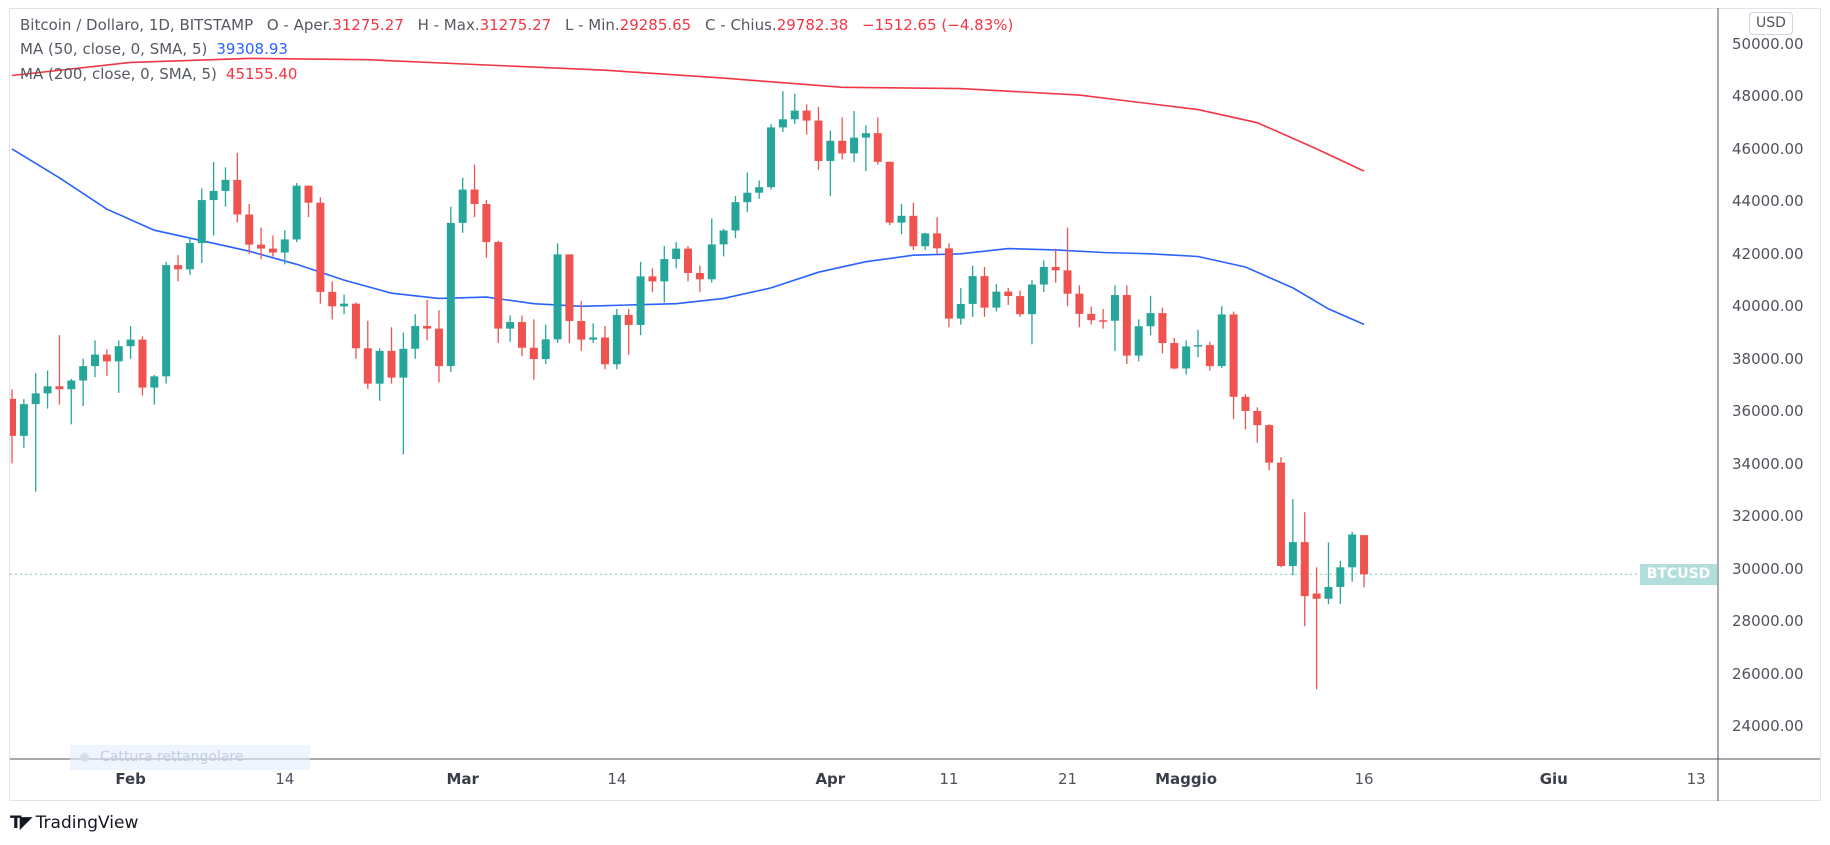  What do you see at coordinates (154, 49) in the screenshot?
I see `ma50-legend: MA (50, close, 0, SMA, 5) 39308.93` at bounding box center [154, 49].